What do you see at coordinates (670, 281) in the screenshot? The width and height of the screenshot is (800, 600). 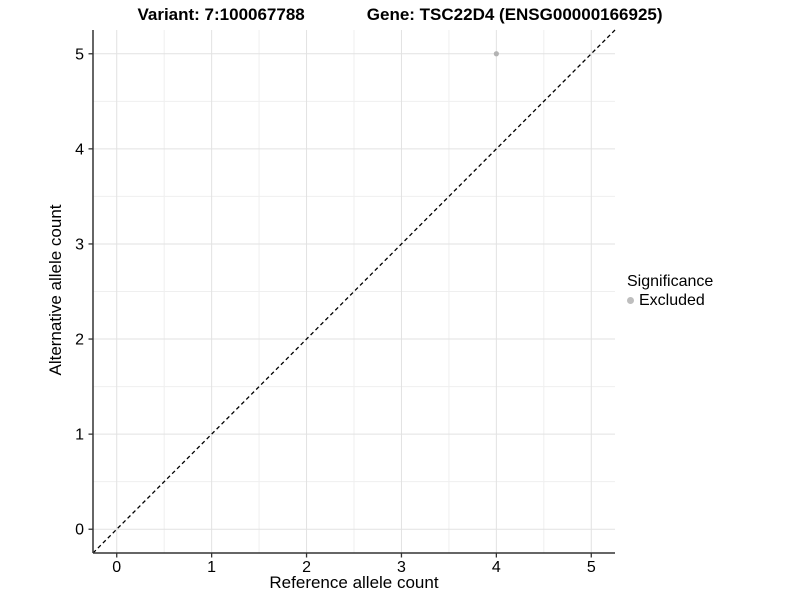 I see `legend-title: Significance` at bounding box center [670, 281].